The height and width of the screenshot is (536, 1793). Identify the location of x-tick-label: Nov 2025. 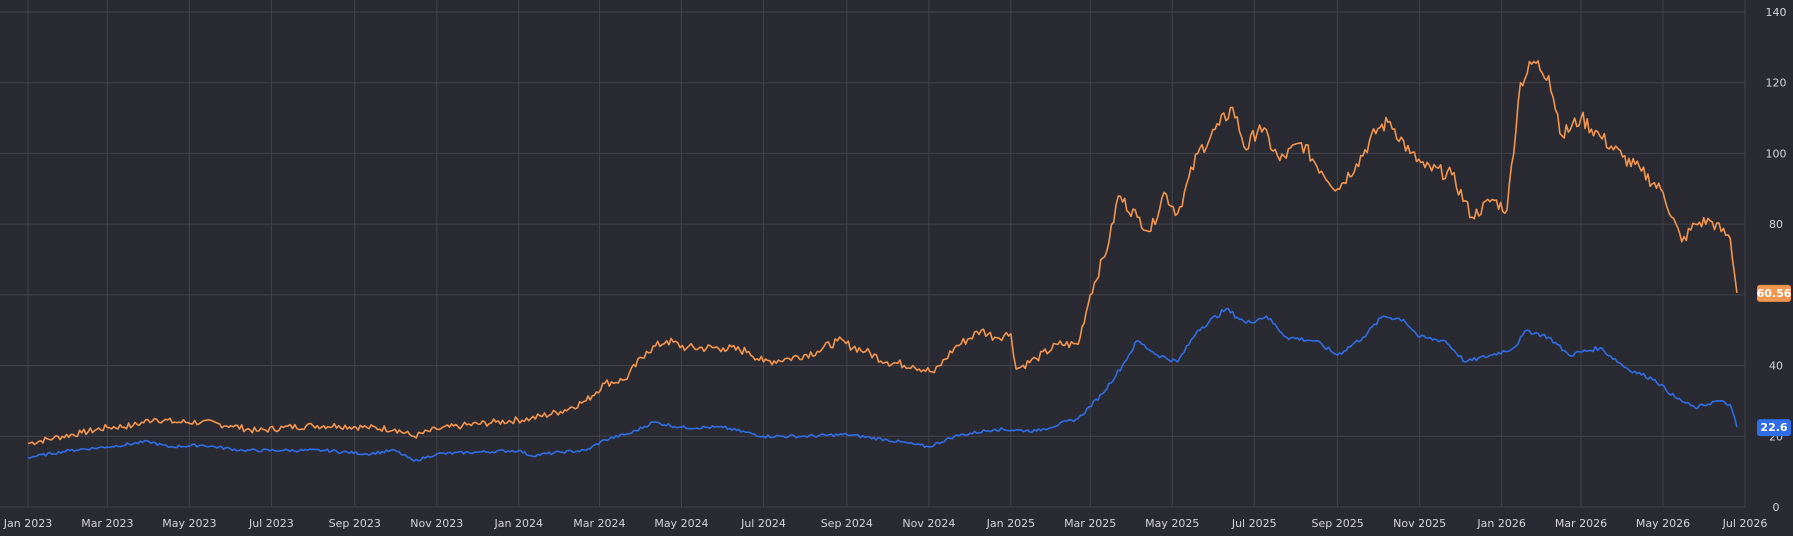
(1419, 523).